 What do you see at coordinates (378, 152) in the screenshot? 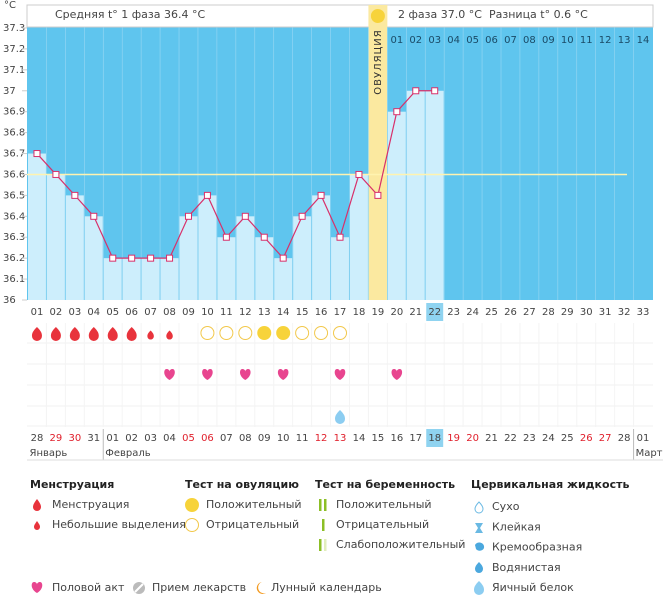
I see `ovulation-column` at bounding box center [378, 152].